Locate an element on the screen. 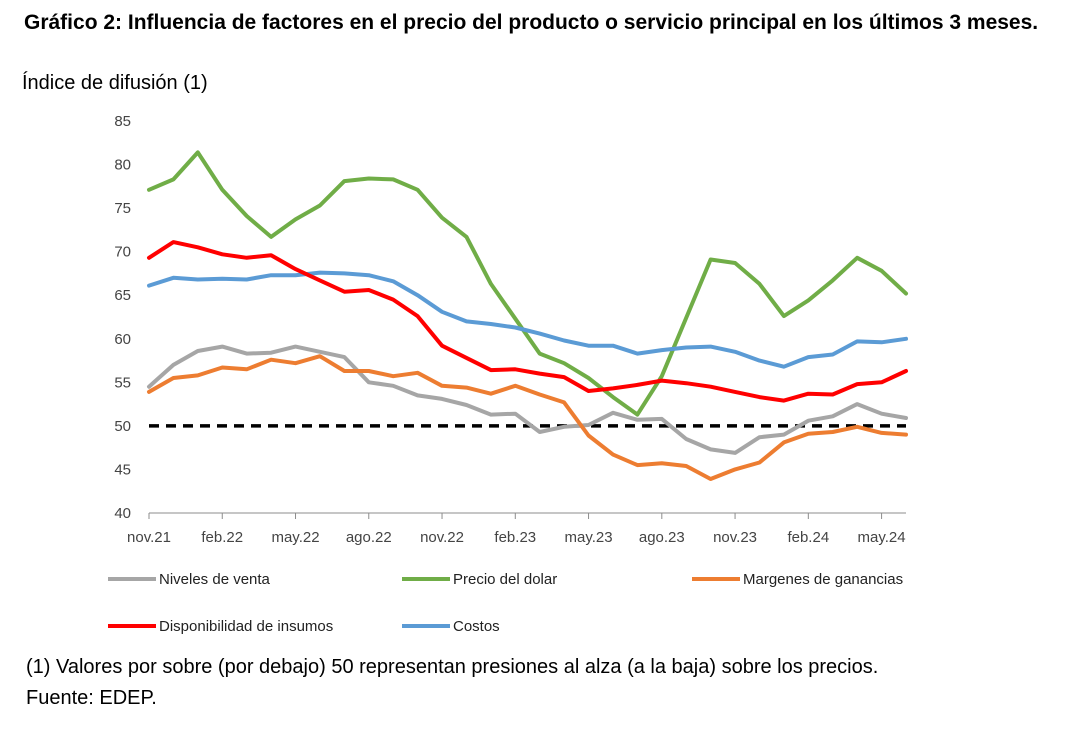  y-tick-label: 45 is located at coordinates (122, 469).